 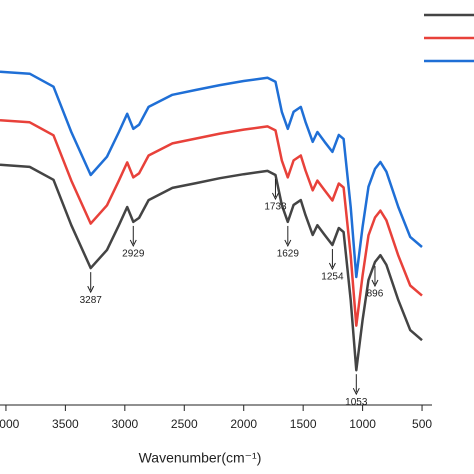 What do you see at coordinates (184, 424) in the screenshot?
I see `x-tick-label: 2500` at bounding box center [184, 424].